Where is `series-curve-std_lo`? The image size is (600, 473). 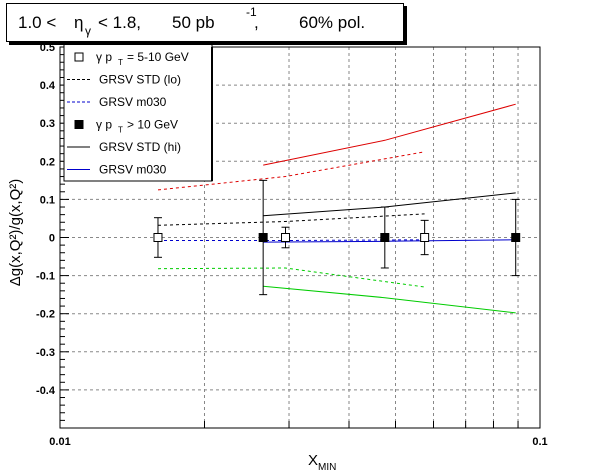
series-curve-std_lo is located at coordinates (291, 219).